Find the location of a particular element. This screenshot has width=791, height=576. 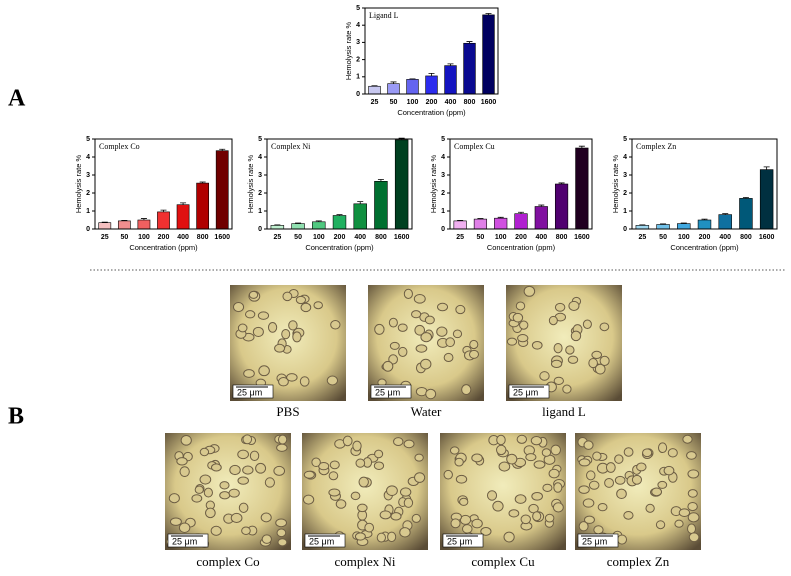

y-axis-label: Hemolysis rate % is located at coordinates (348, 51).